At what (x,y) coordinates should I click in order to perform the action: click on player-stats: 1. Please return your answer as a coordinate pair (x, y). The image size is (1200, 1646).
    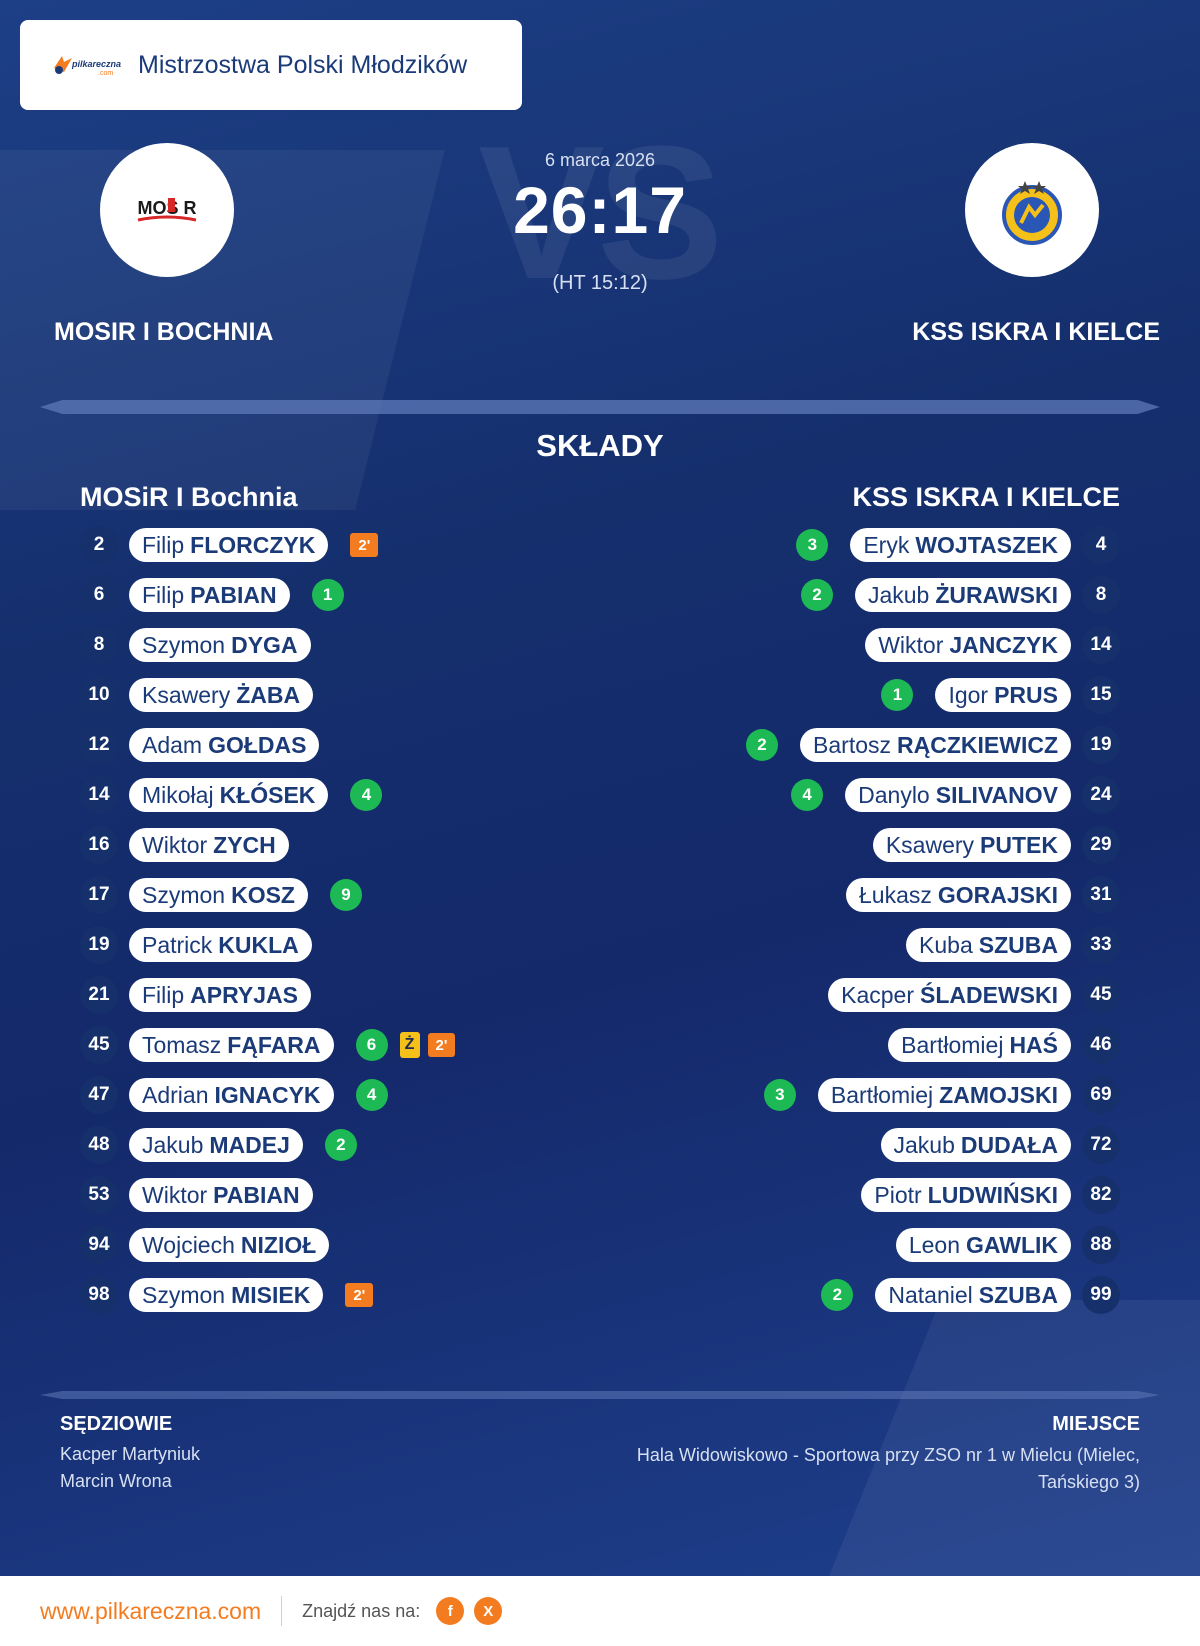
    Looking at the image, I should click on (897, 695).